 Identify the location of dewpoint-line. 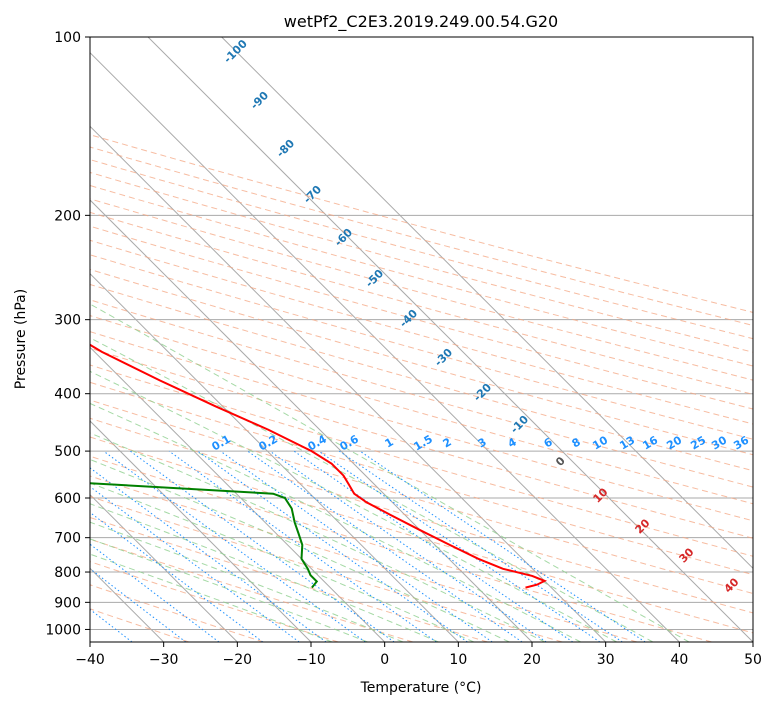
(204, 535).